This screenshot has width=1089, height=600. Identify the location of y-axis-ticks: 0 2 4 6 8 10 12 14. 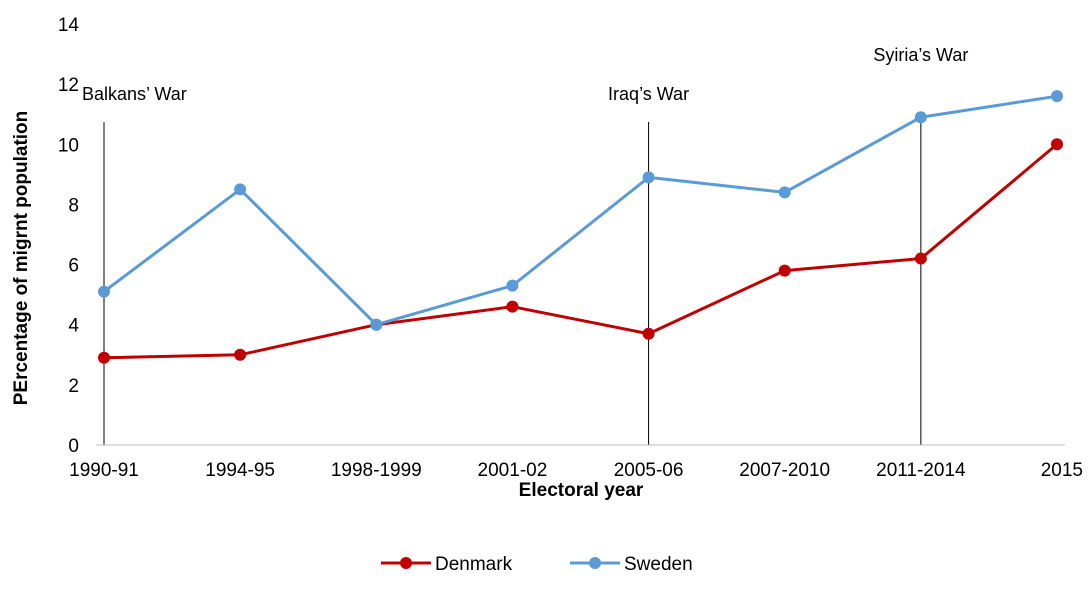
(69, 236).